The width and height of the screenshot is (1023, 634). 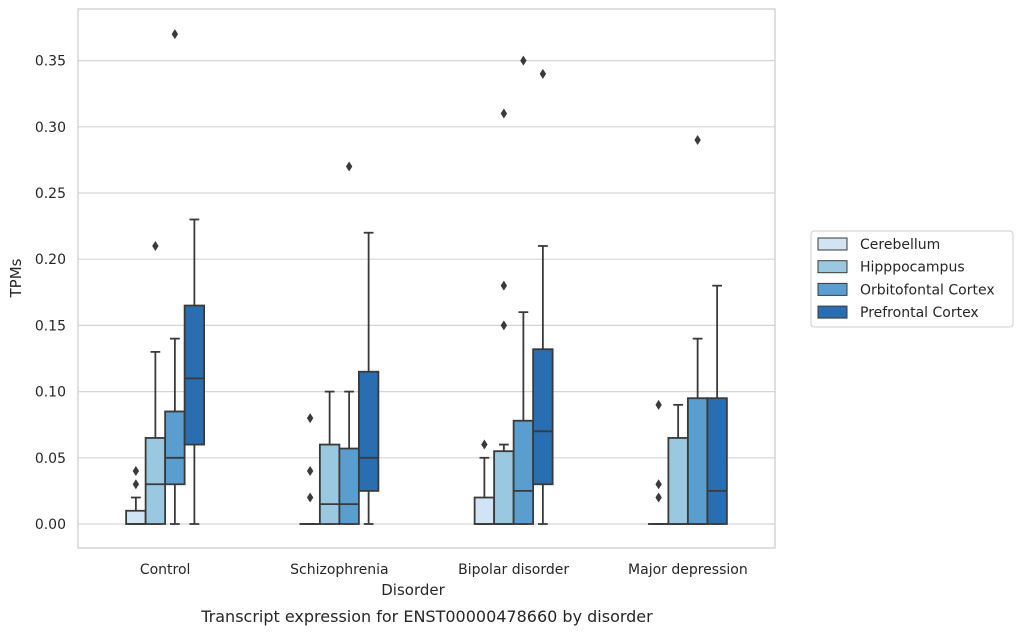 What do you see at coordinates (927, 290) in the screenshot?
I see `legend-label: Orbitofontal Cortex` at bounding box center [927, 290].